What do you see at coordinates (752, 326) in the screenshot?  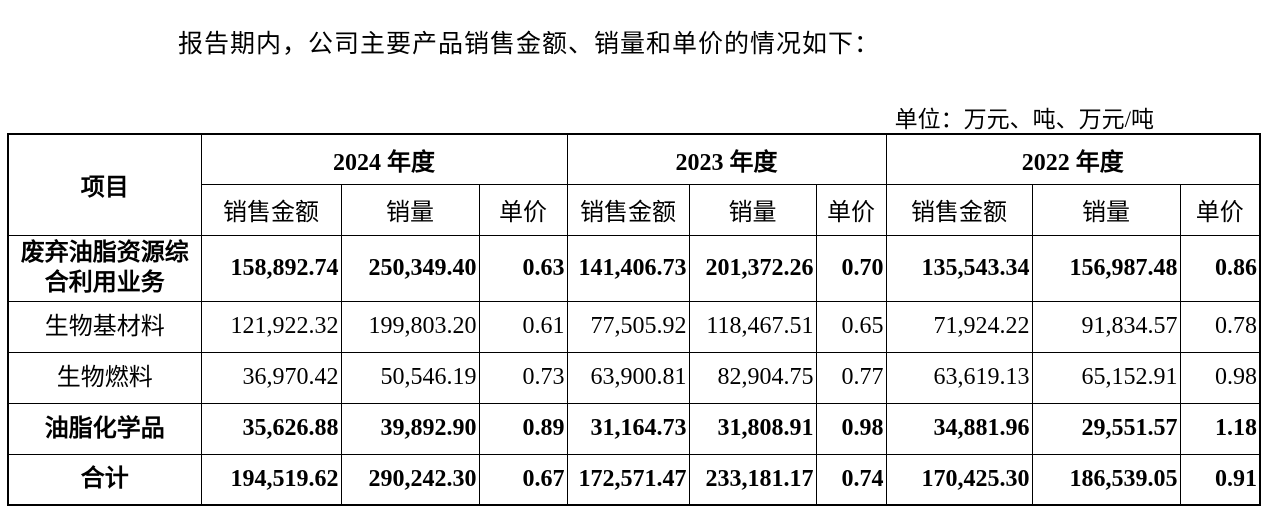 I see `cell-volume: 118,467.51` at bounding box center [752, 326].